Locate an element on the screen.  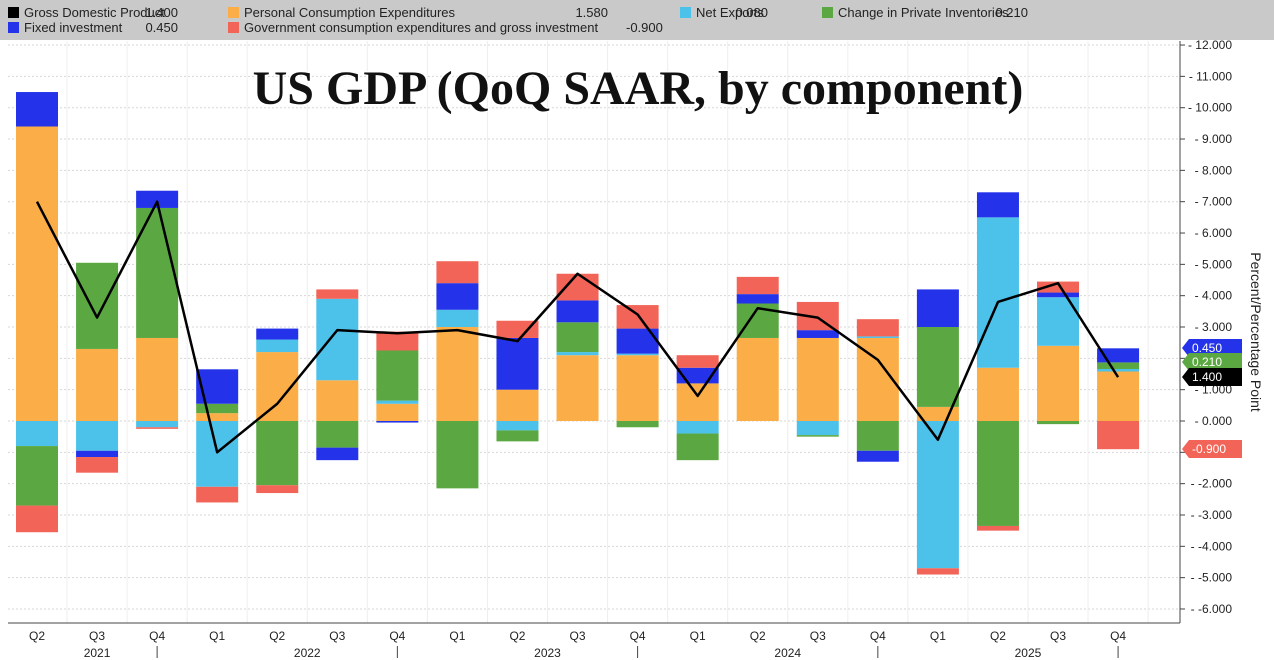
legend-value-fix: 0.450 is located at coordinates (161, 27).